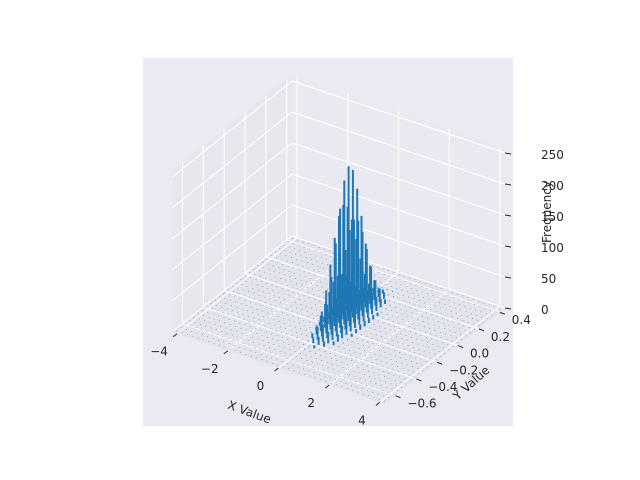 Image resolution: width=640 pixels, height=480 pixels. What do you see at coordinates (479, 354) in the screenshot?
I see `y-tick-label: 0.0` at bounding box center [479, 354].